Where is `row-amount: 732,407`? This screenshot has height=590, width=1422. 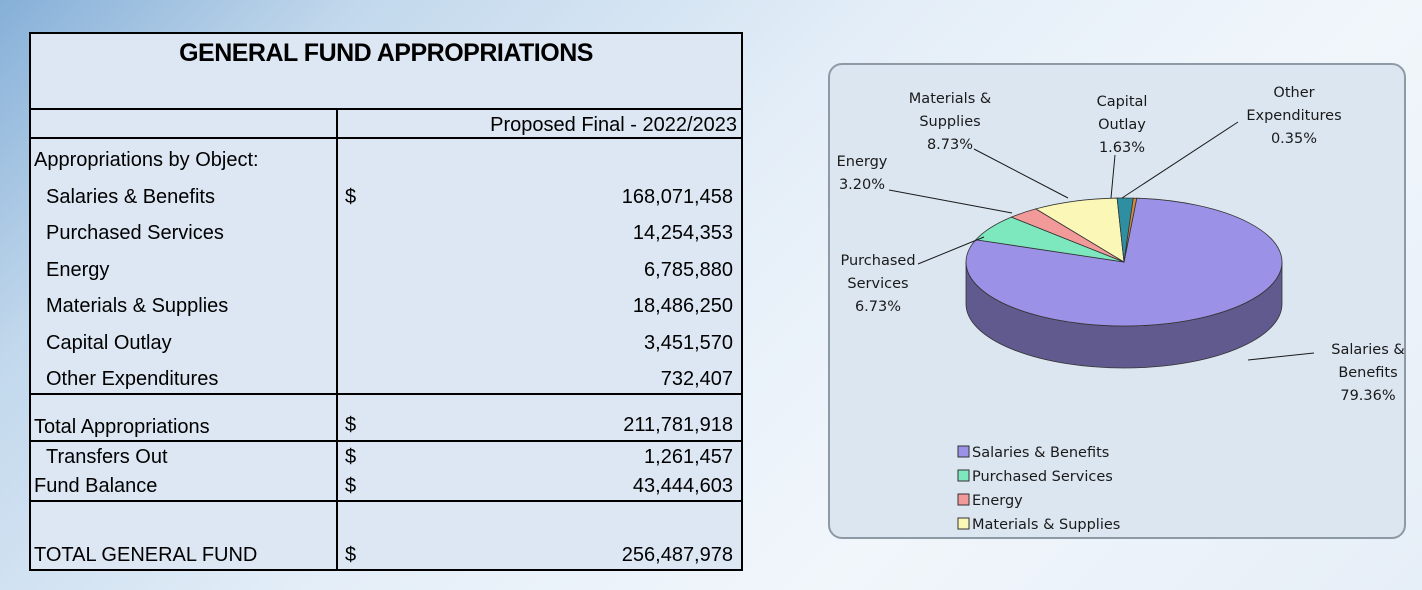
row-amount: 732,407 is located at coordinates (696, 379).